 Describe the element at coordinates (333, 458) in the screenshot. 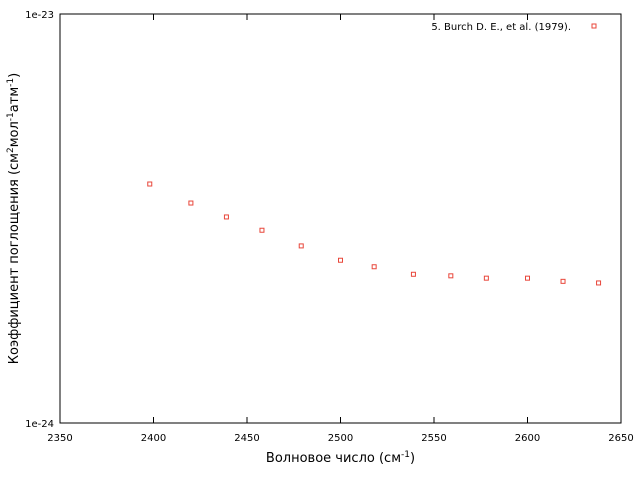

I see `xlabel-part: Волновое число (см` at that location.